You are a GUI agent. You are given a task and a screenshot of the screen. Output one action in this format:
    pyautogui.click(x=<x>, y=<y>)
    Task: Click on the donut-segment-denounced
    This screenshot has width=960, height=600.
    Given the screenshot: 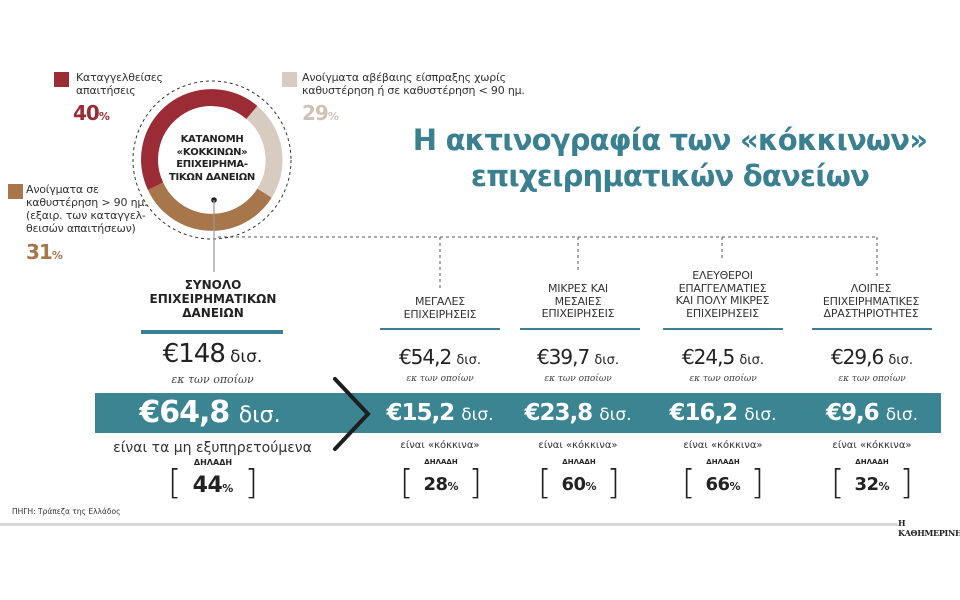 What is the action you would take?
    pyautogui.click(x=199, y=139)
    